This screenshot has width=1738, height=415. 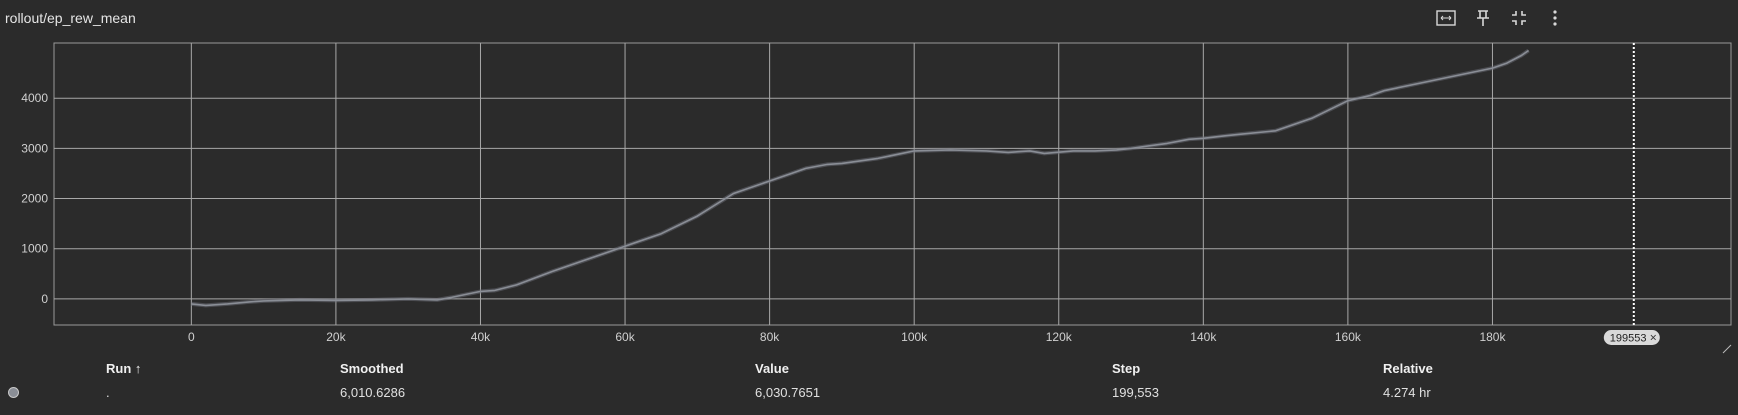 What do you see at coordinates (1492, 337) in the screenshot?
I see `x-tick-label: 180k` at bounding box center [1492, 337].